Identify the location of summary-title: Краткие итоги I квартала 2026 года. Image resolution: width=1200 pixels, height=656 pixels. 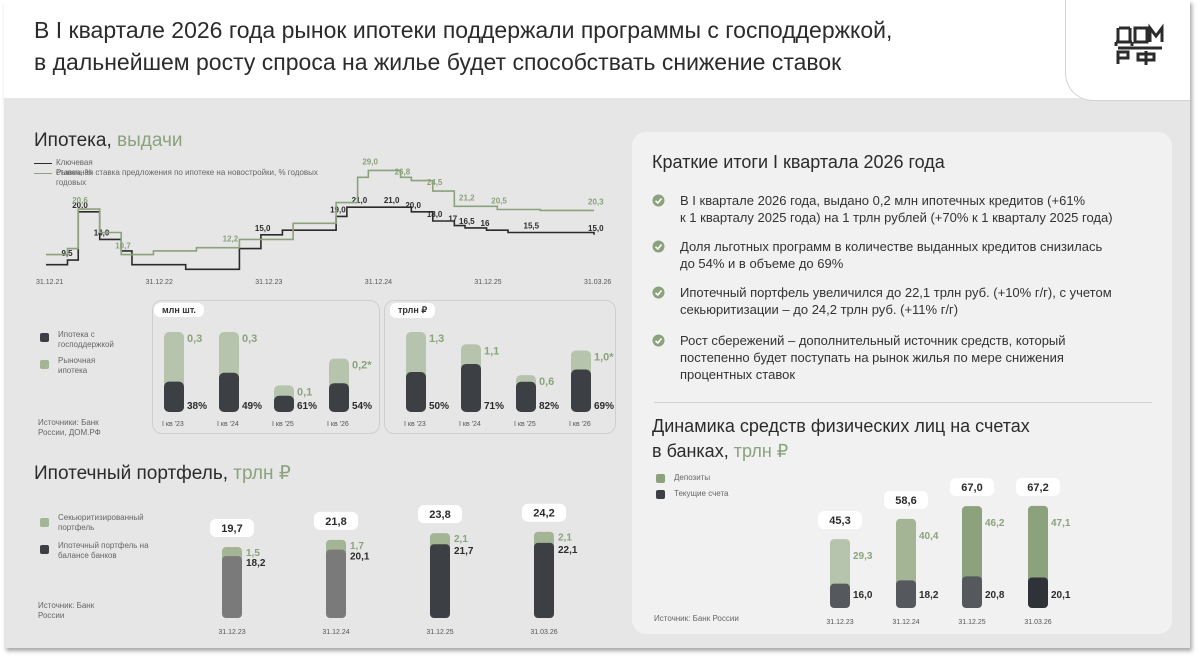
(798, 162).